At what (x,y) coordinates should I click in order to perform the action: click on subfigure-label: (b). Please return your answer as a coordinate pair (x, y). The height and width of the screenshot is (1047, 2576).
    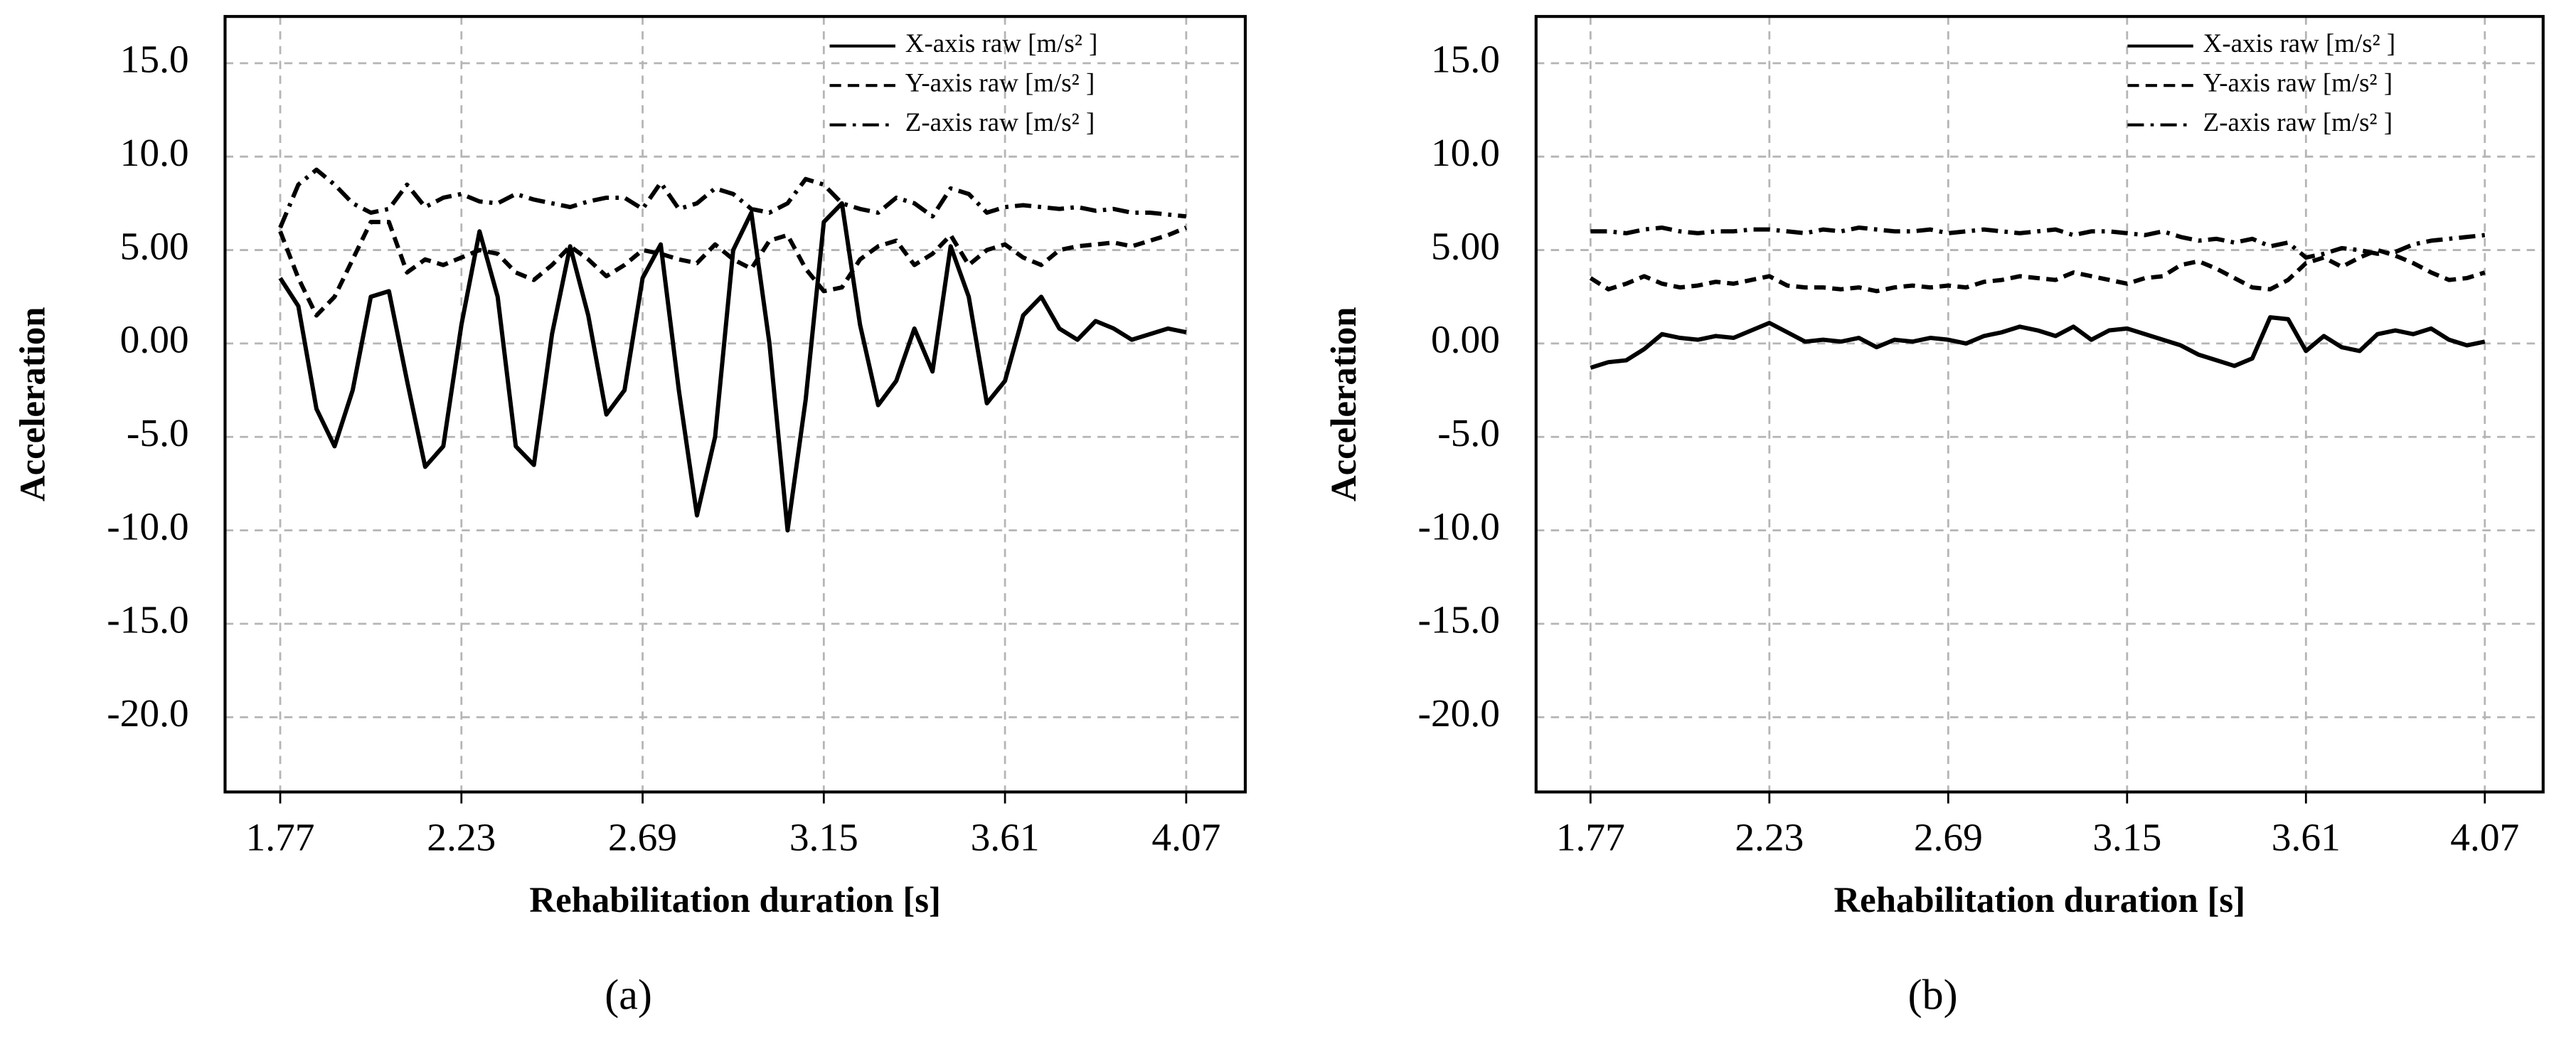
    Looking at the image, I should click on (1933, 994).